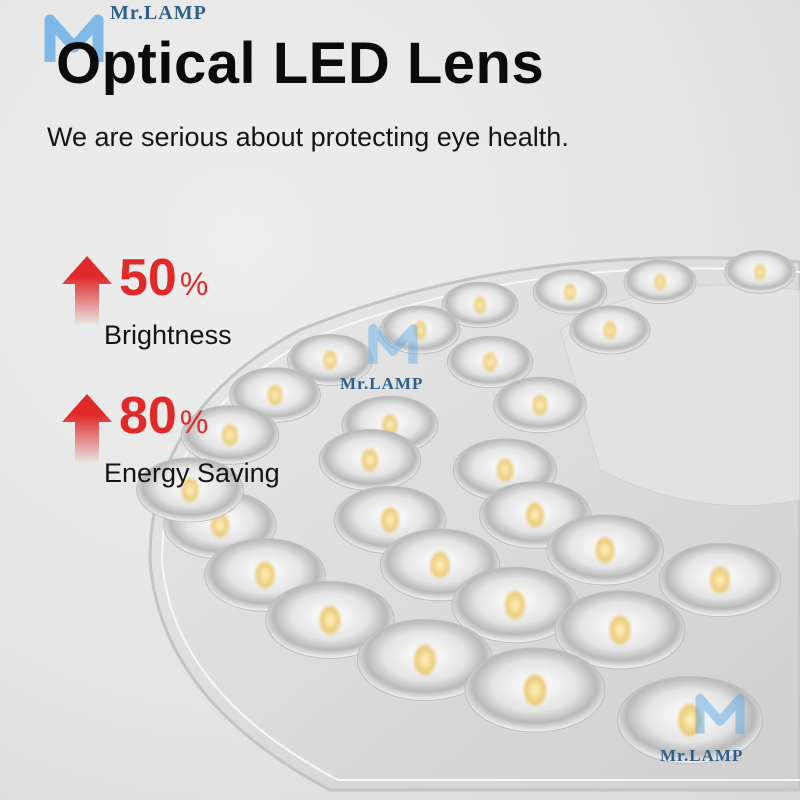 The image size is (800, 800). I want to click on watermark-logo-bottom: Mr.LAMP, so click(702, 727).